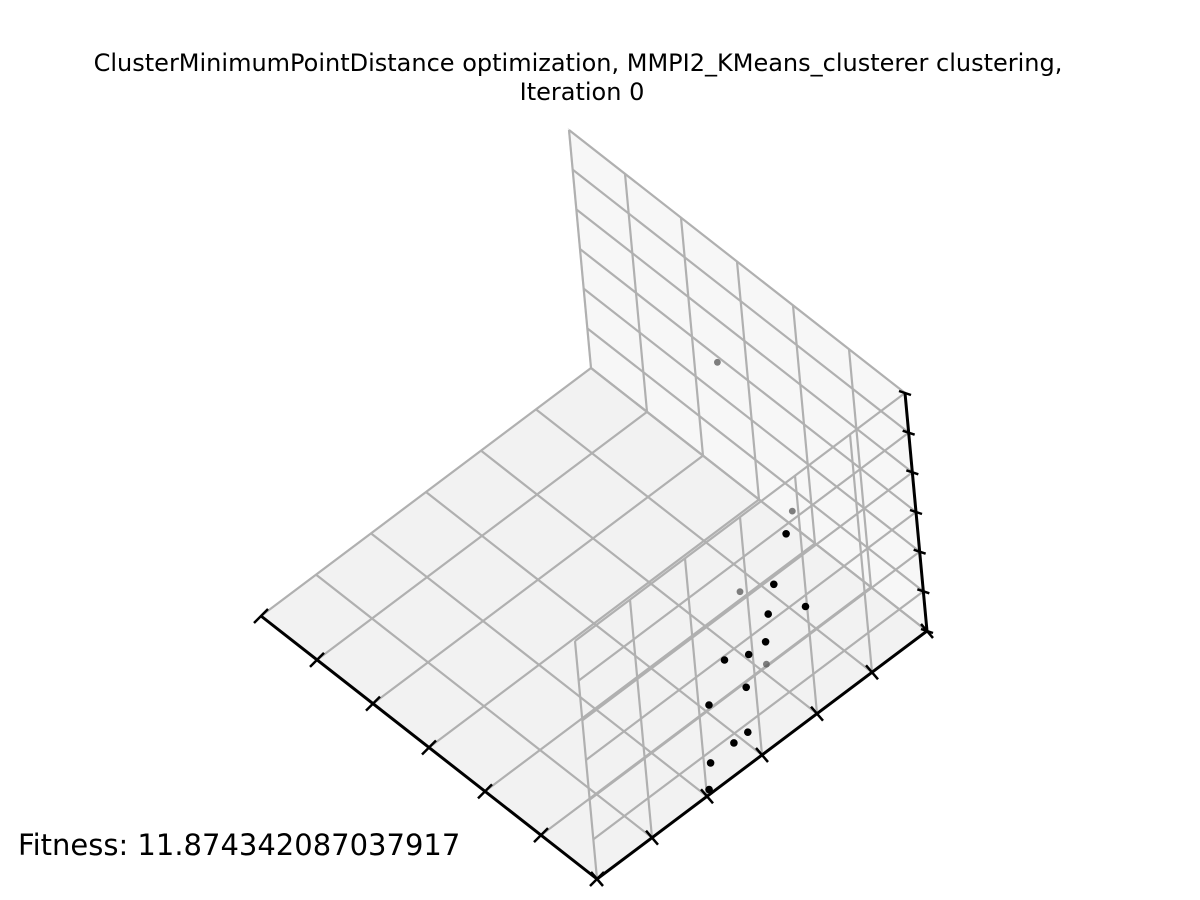 This screenshot has width=1200, height=900. I want to click on chart-title-line-2: Iteration 0, so click(582, 92).